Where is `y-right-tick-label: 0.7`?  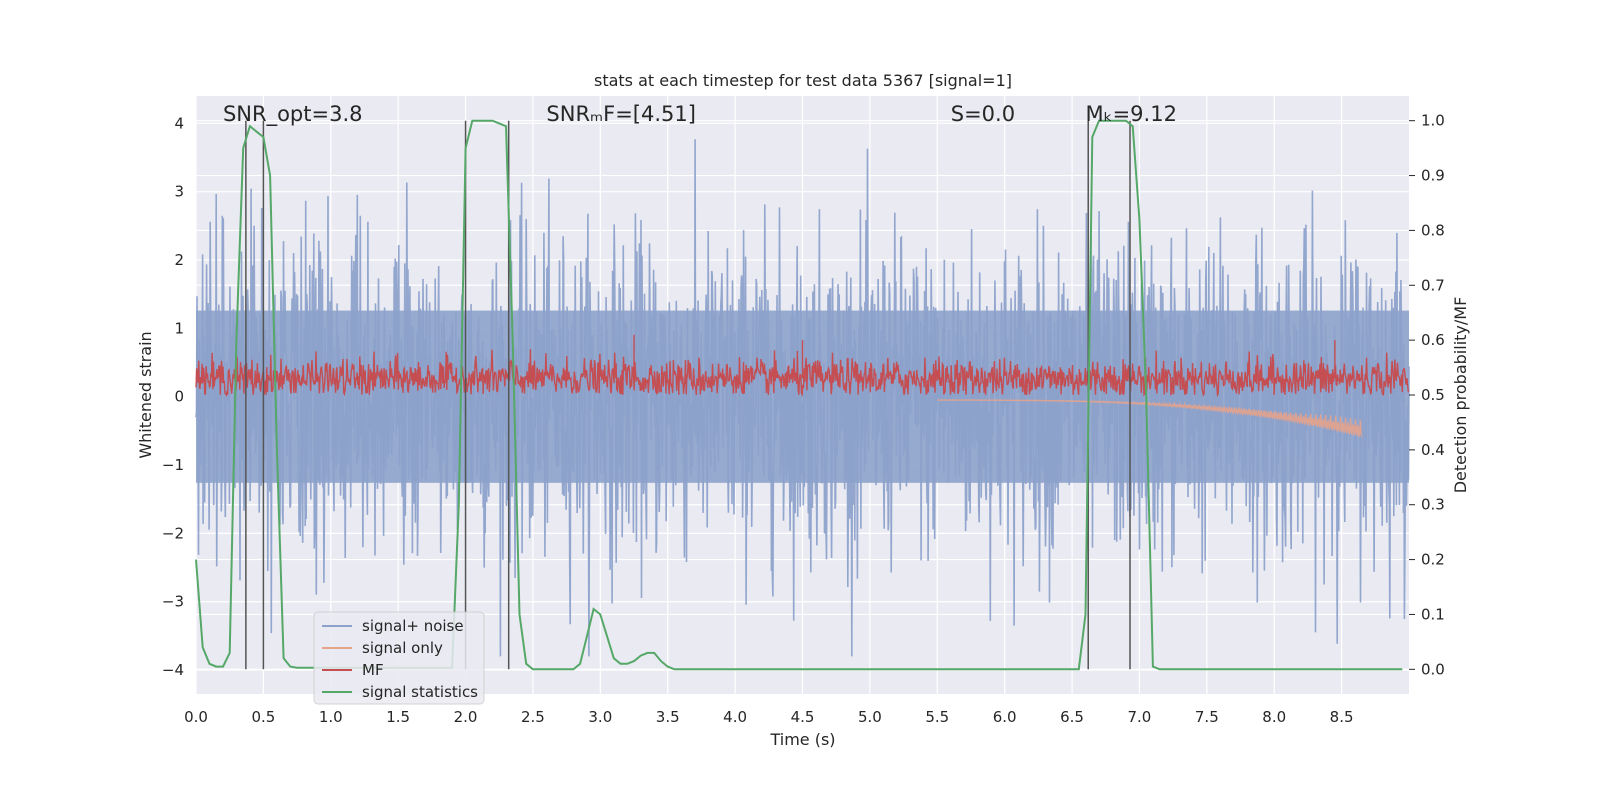
y-right-tick-label: 0.7 is located at coordinates (1433, 285).